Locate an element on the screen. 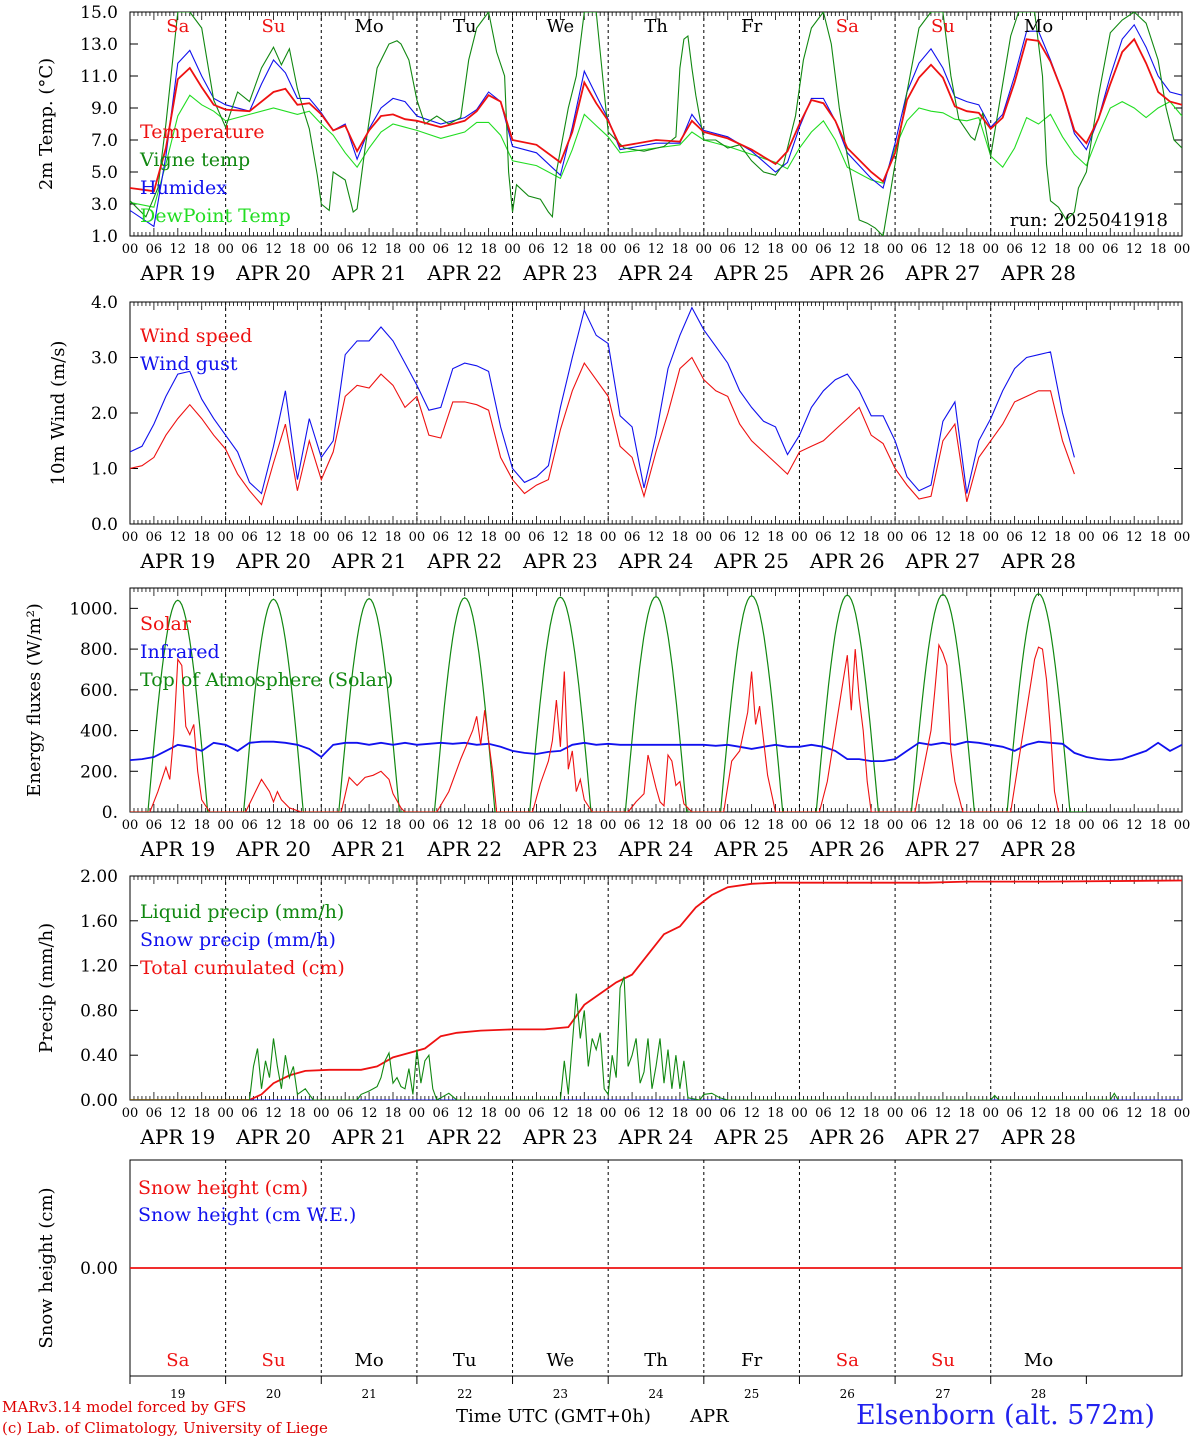  day-number-label: 23 is located at coordinates (560, 1394).